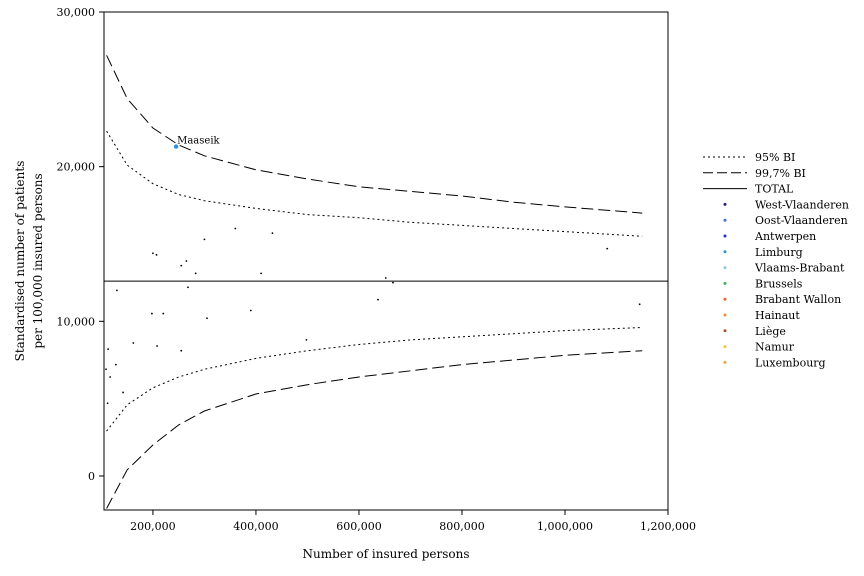  I want to click on y-tick-label: 0, so click(91, 476).